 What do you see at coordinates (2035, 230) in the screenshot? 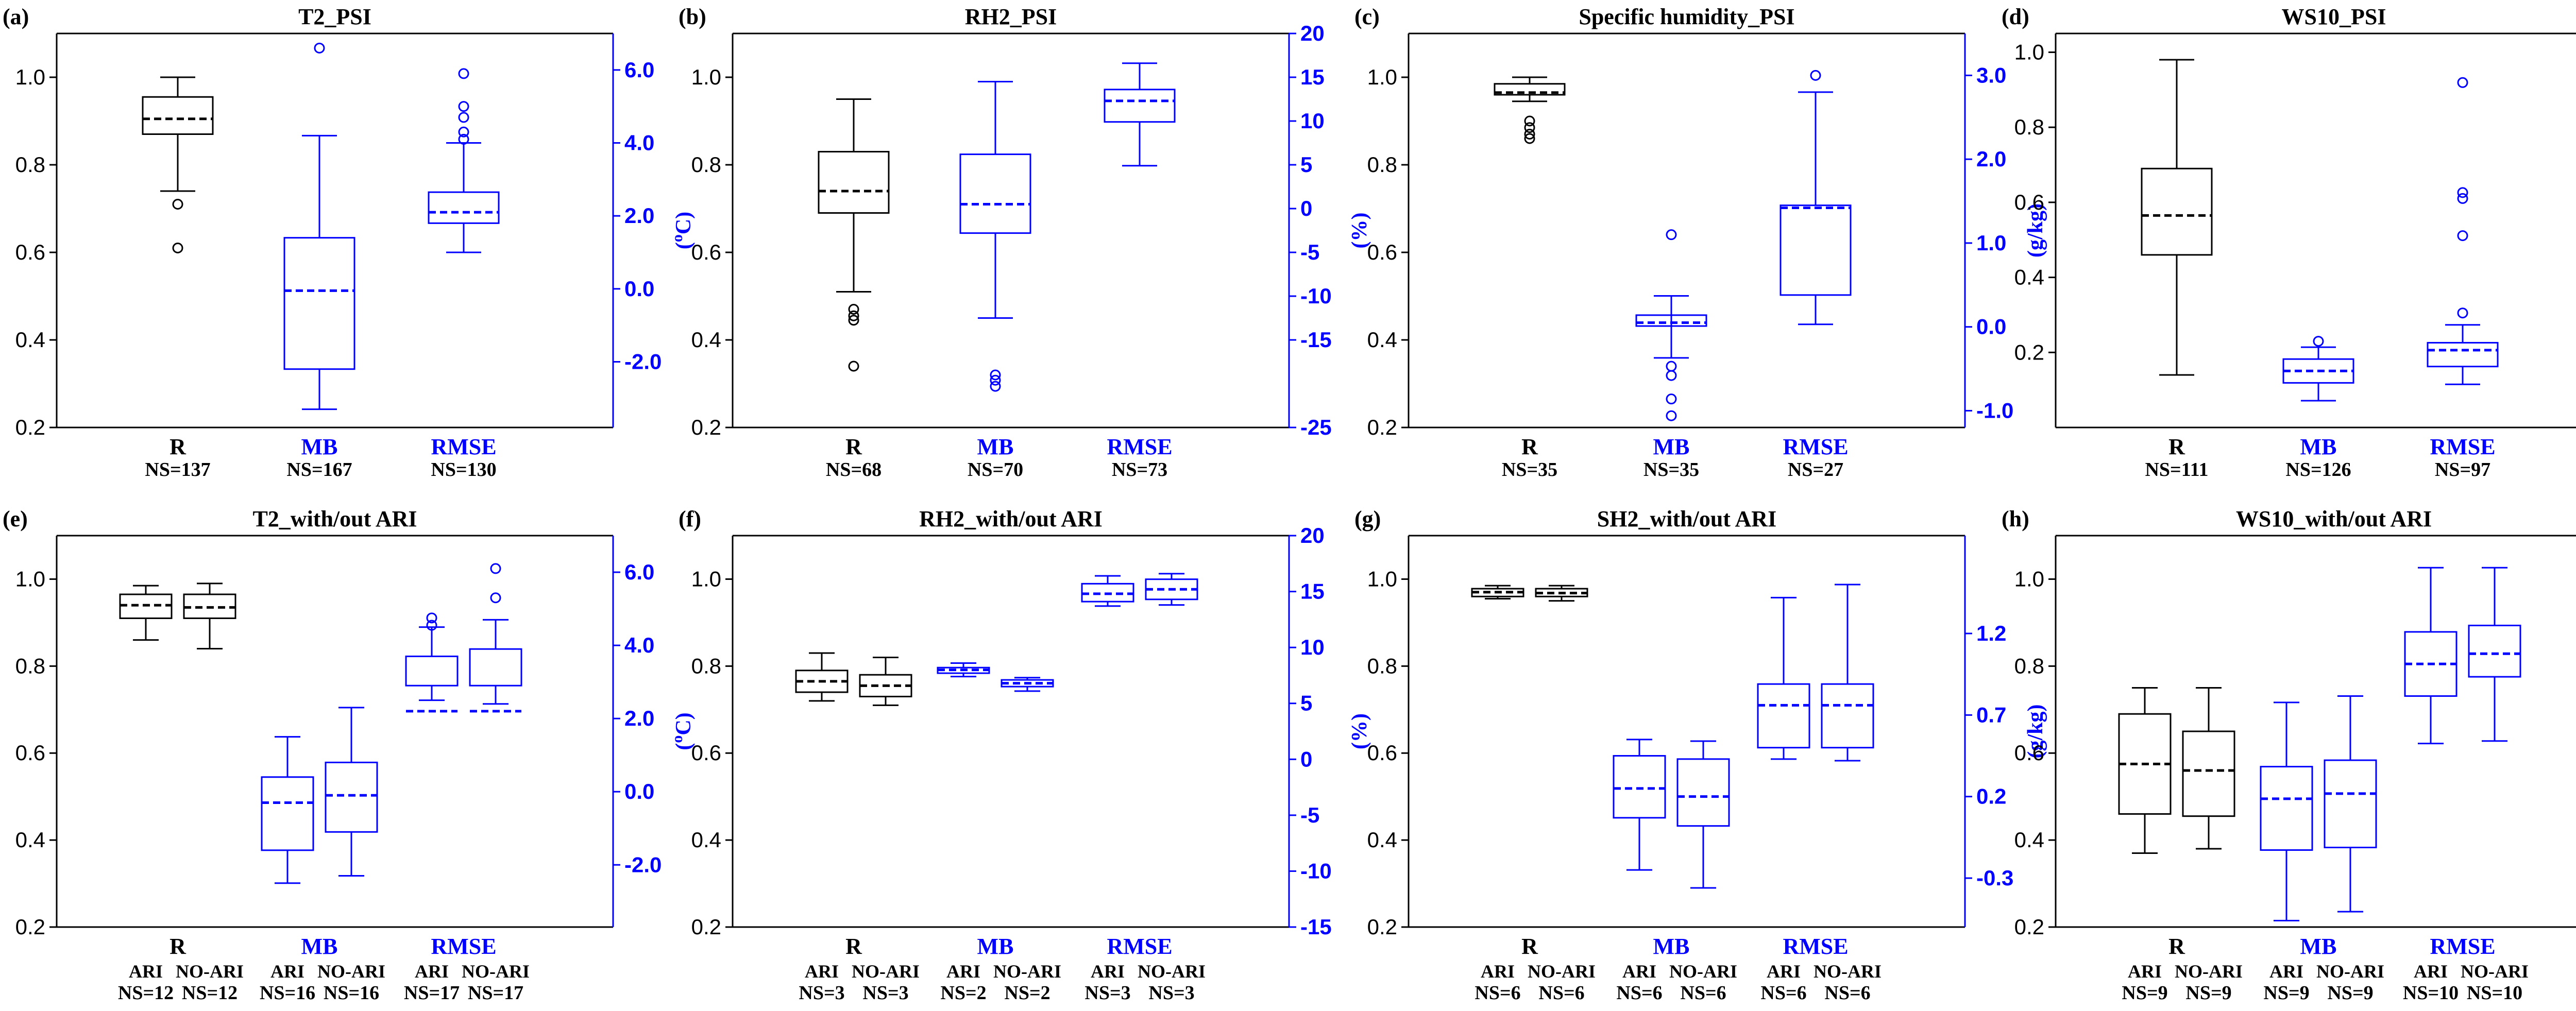
I see `right-axis-label: (g/kg)` at bounding box center [2035, 230].